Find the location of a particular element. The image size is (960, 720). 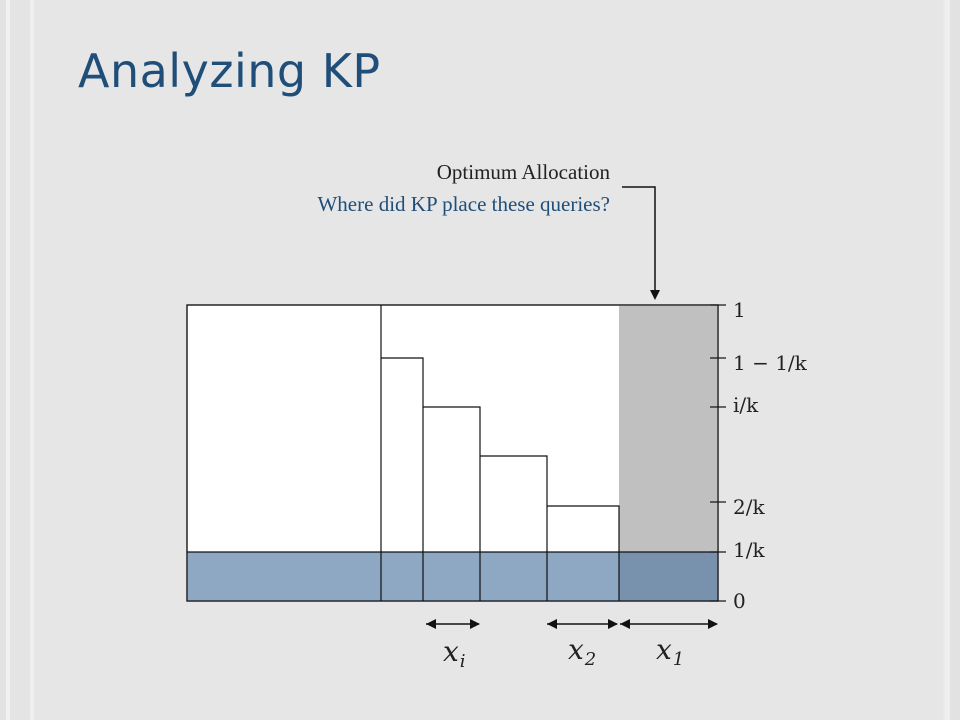

slide-title: Analyzing KP is located at coordinates (229, 71).